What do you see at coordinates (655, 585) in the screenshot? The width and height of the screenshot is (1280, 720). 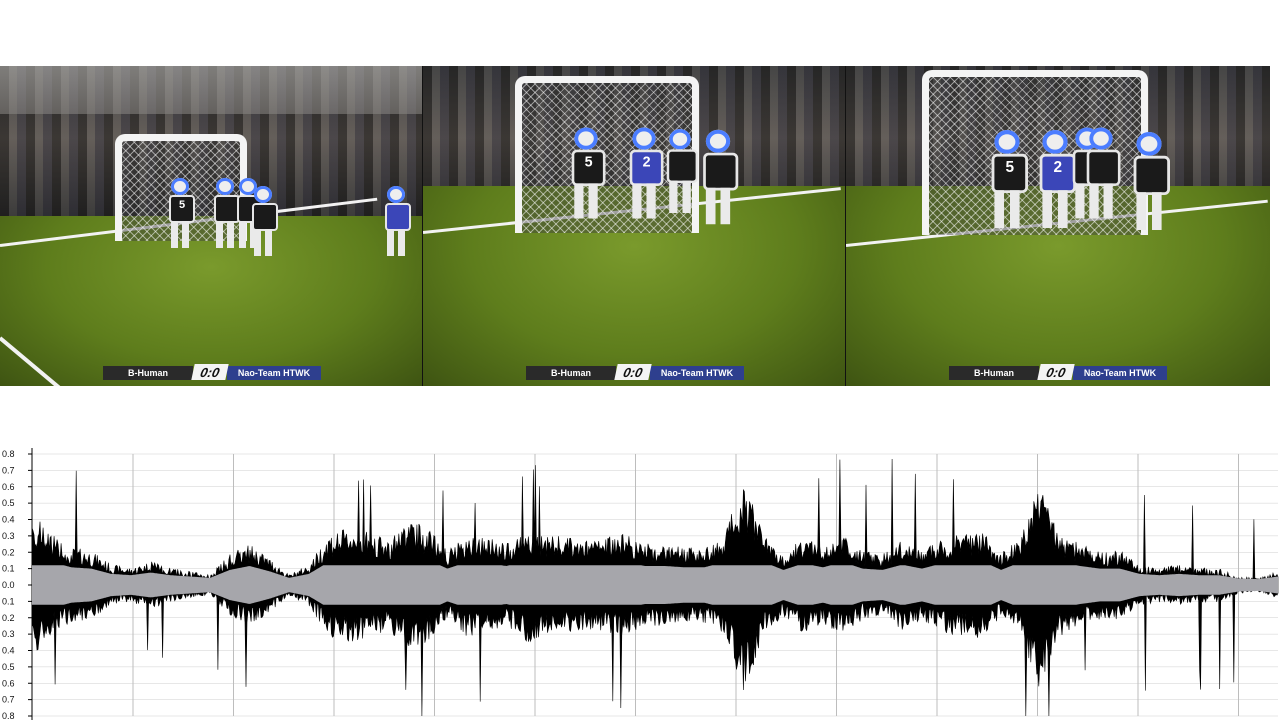 I see `waveform-rms` at bounding box center [655, 585].